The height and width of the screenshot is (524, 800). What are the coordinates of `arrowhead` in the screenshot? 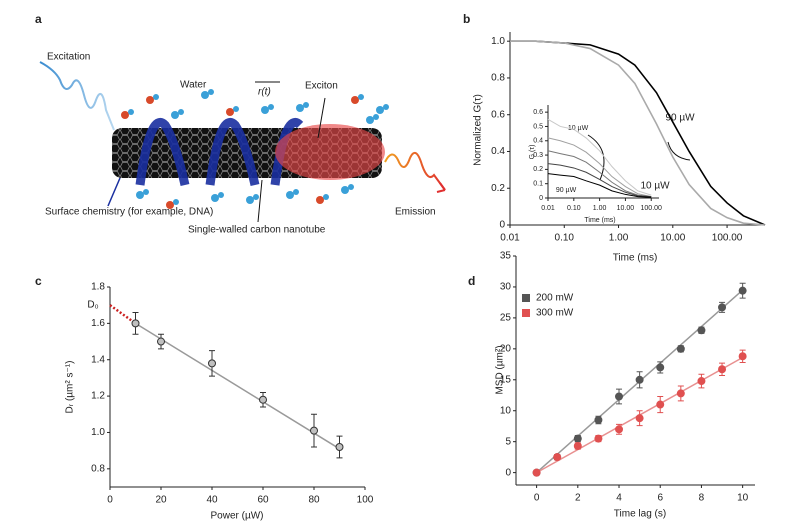 It's located at (441, 187).